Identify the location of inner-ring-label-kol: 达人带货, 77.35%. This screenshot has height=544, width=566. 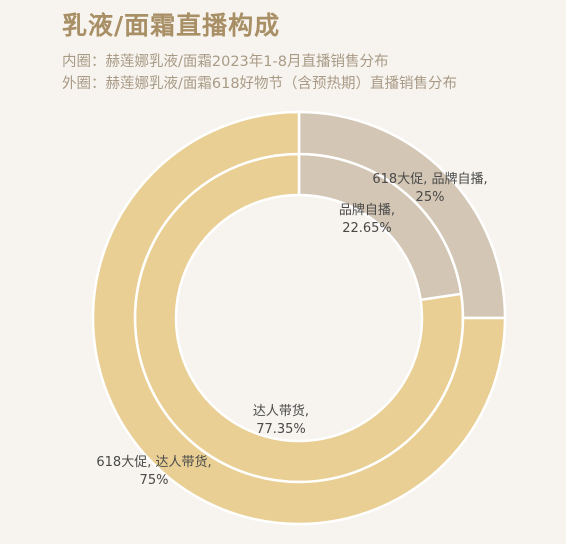
(281, 420).